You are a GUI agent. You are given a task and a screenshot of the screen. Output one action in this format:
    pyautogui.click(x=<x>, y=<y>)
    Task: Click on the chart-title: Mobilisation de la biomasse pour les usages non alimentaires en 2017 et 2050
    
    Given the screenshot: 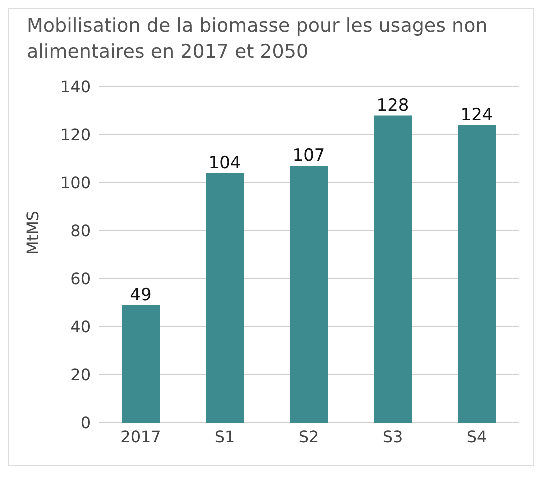 What is the action you would take?
    pyautogui.click(x=257, y=39)
    